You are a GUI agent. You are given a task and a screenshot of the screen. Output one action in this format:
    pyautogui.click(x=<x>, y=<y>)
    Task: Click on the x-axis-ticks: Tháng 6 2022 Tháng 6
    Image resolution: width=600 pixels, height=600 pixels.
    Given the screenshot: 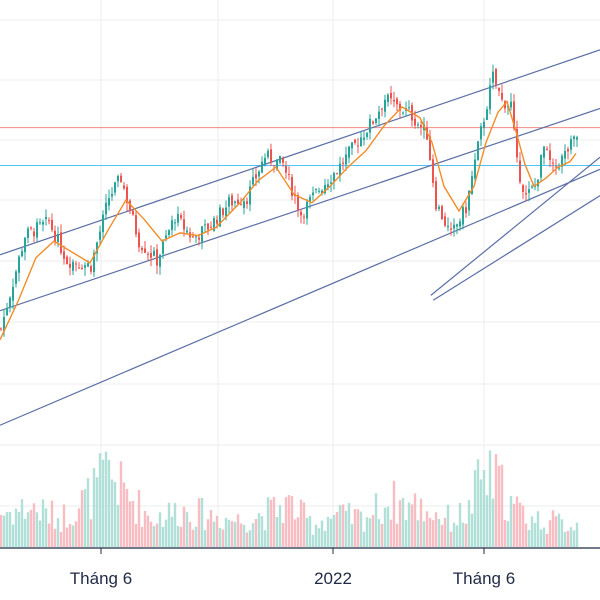 What is the action you would take?
    pyautogui.click(x=292, y=568)
    